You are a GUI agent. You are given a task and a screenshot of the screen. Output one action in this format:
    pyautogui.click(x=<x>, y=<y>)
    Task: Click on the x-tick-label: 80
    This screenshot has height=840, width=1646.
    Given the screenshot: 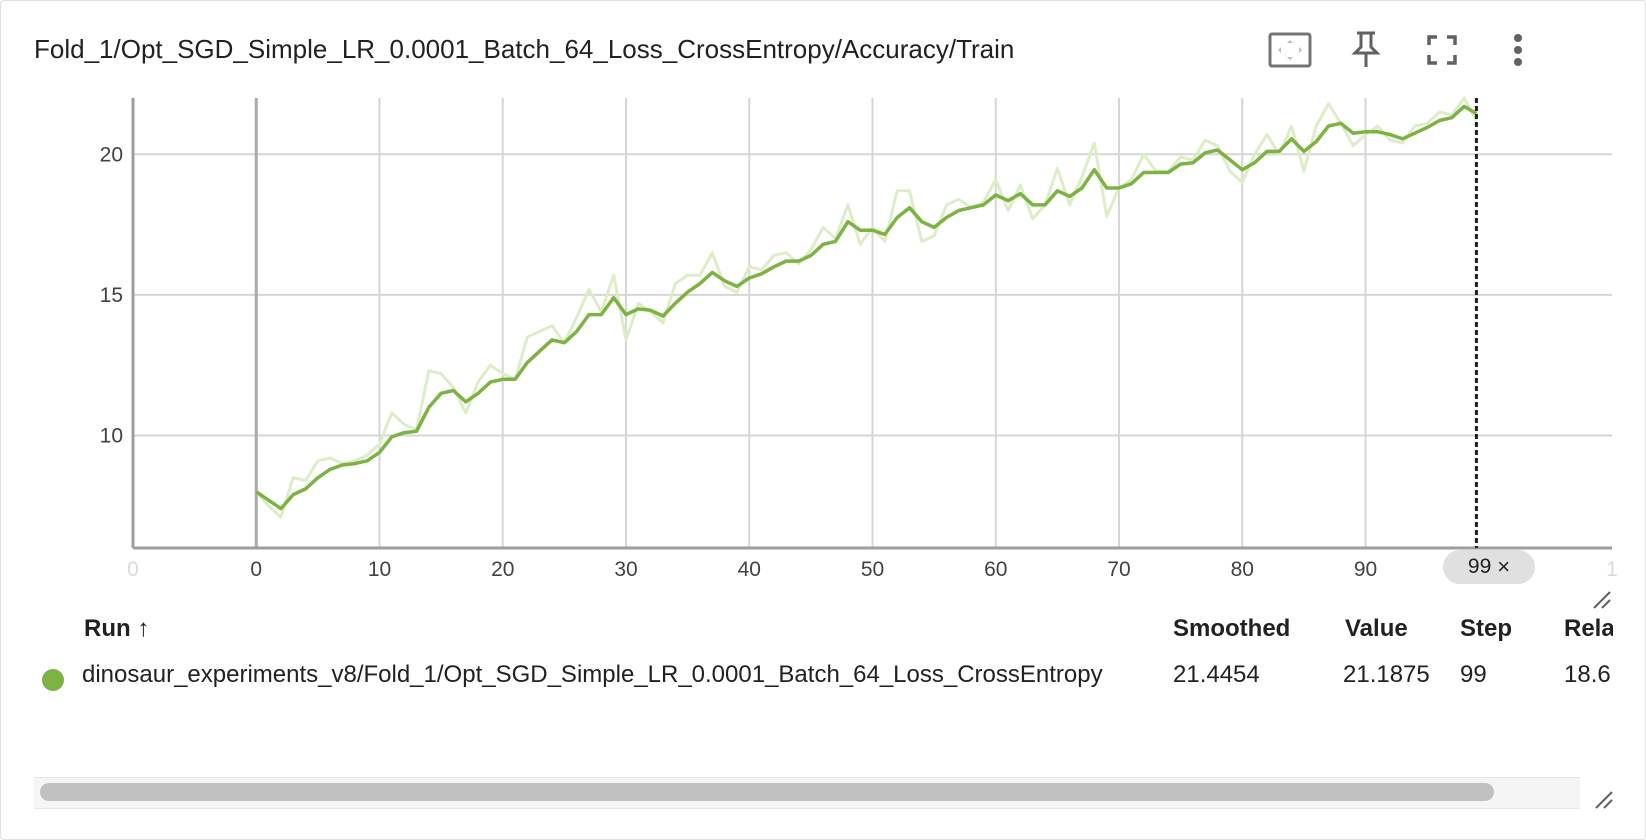 What is the action you would take?
    pyautogui.click(x=1242, y=569)
    